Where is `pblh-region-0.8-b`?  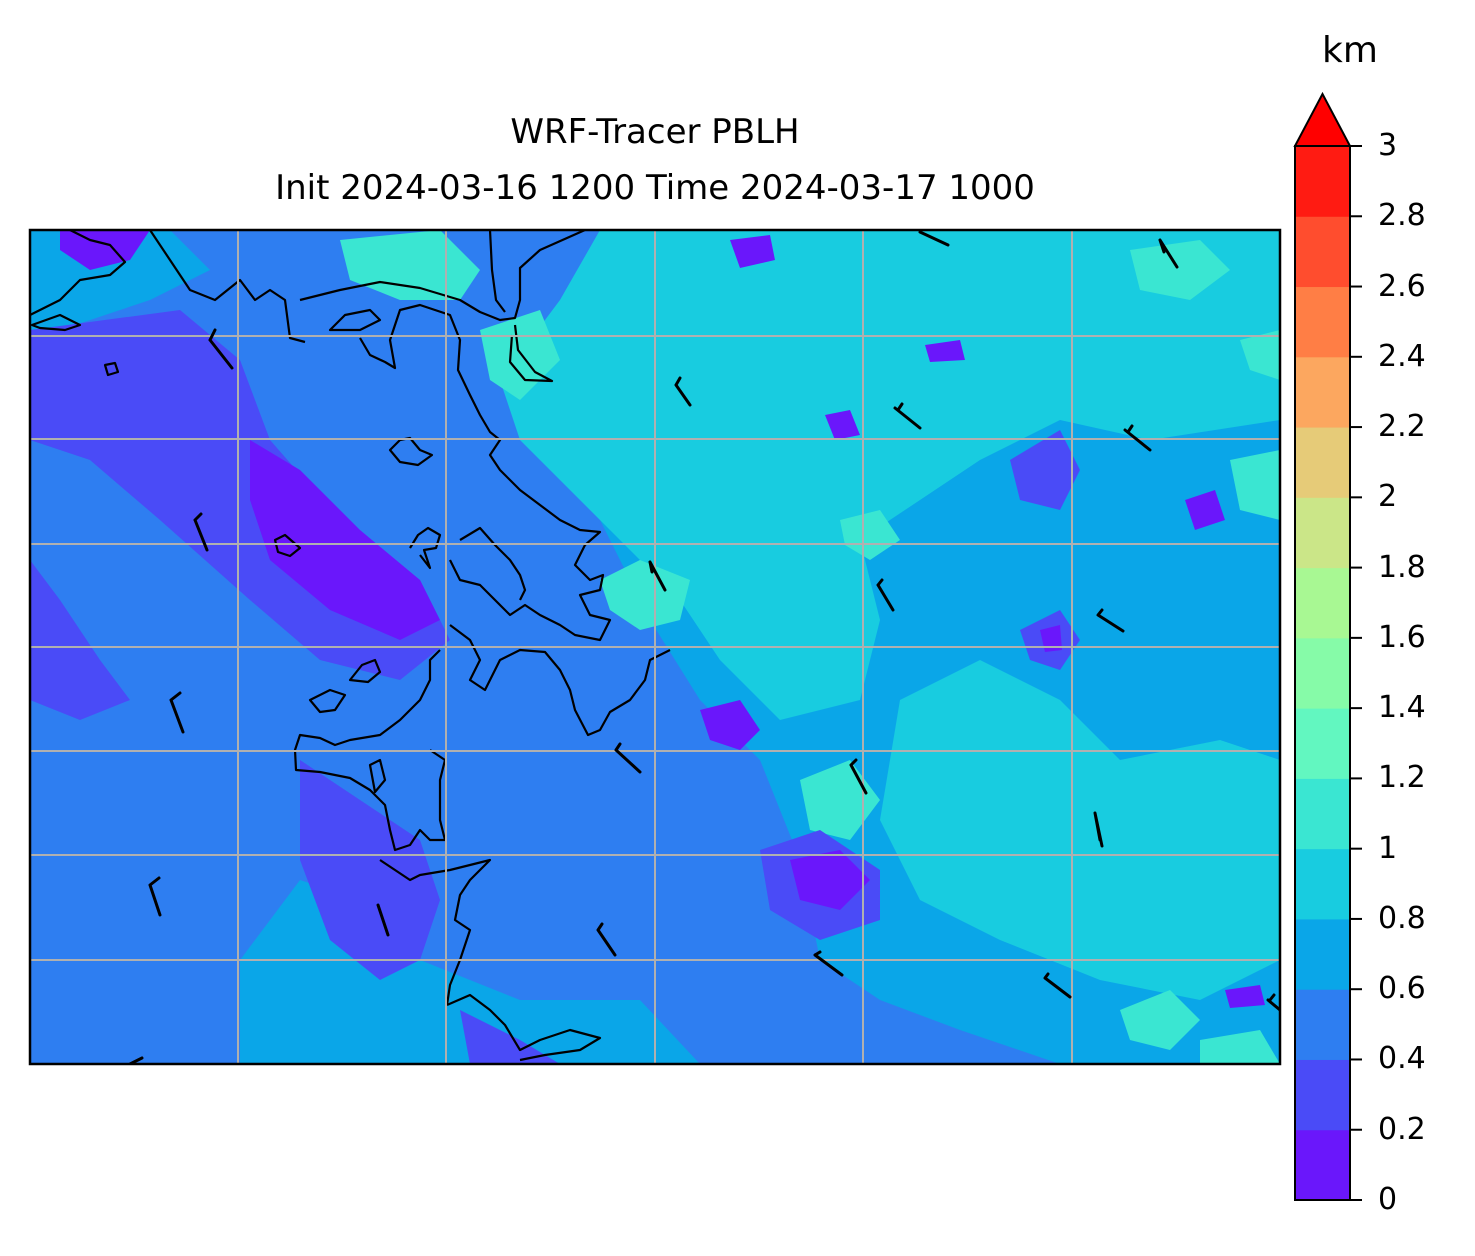
pblh-region-0.8-b is located at coordinates (1080, 830).